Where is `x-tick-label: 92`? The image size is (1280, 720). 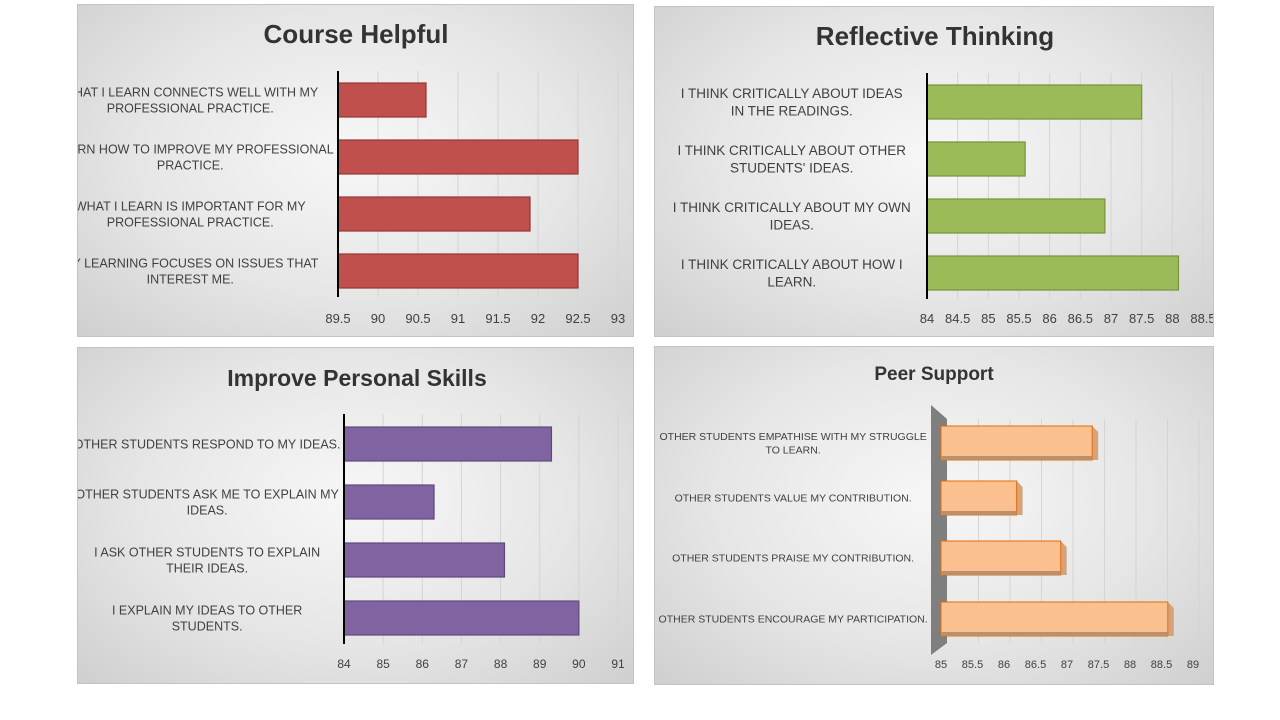
x-tick-label: 92 is located at coordinates (538, 318).